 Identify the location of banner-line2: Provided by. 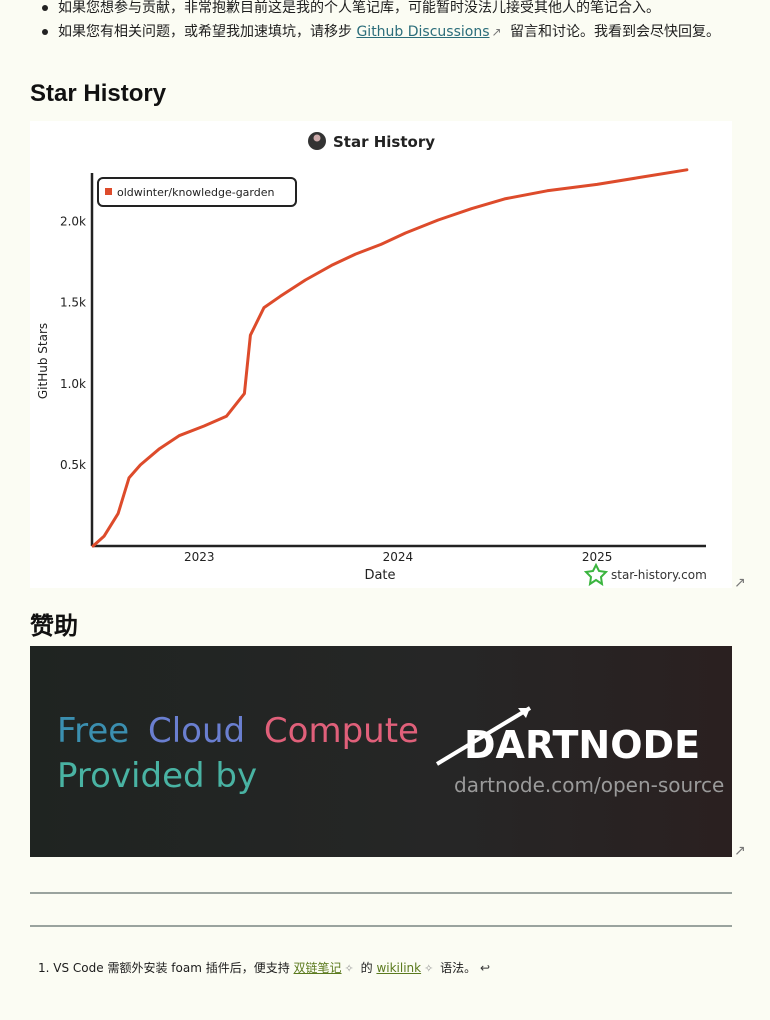
(157, 776).